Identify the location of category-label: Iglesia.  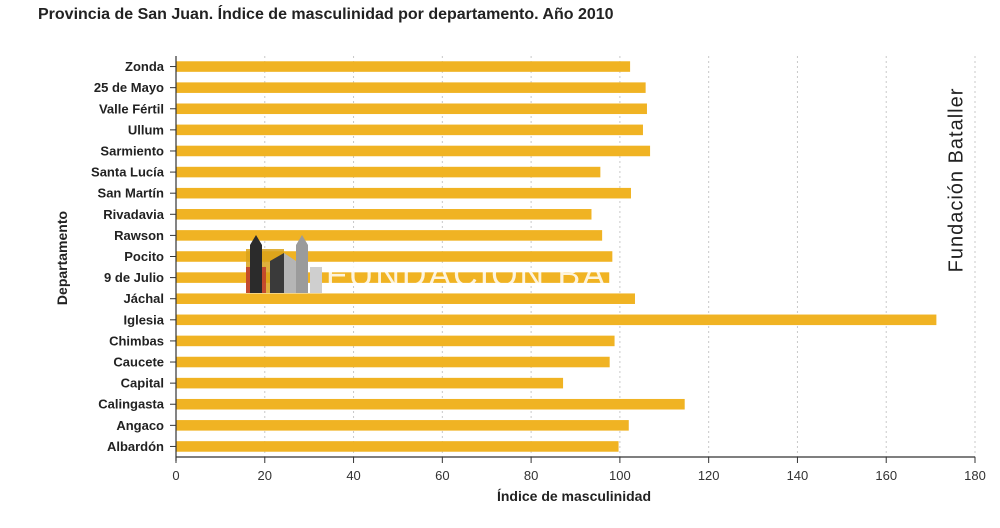
(144, 319).